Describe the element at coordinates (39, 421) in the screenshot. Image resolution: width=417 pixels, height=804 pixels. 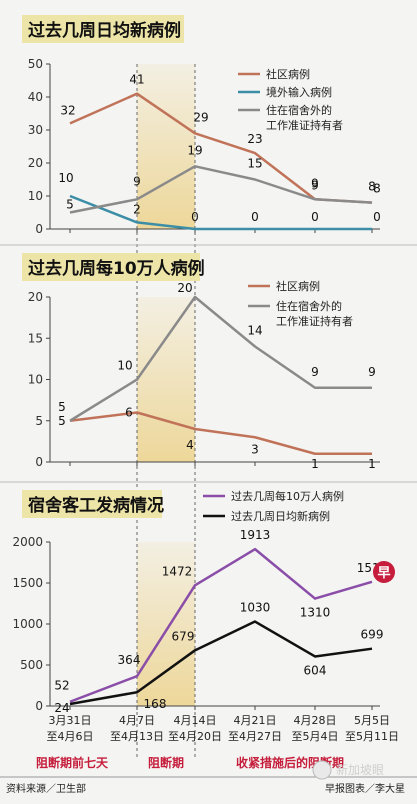
I see `y-tick-label: 5` at that location.